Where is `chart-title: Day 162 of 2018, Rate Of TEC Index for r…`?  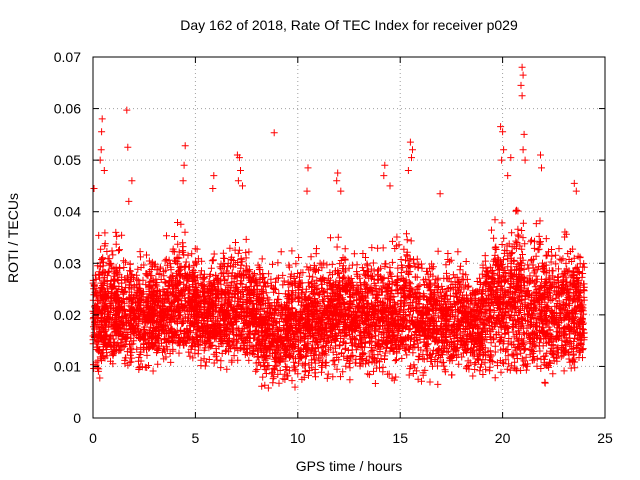
chart-title: Day 162 of 2018, Rate Of TEC Index for r… is located at coordinates (349, 25).